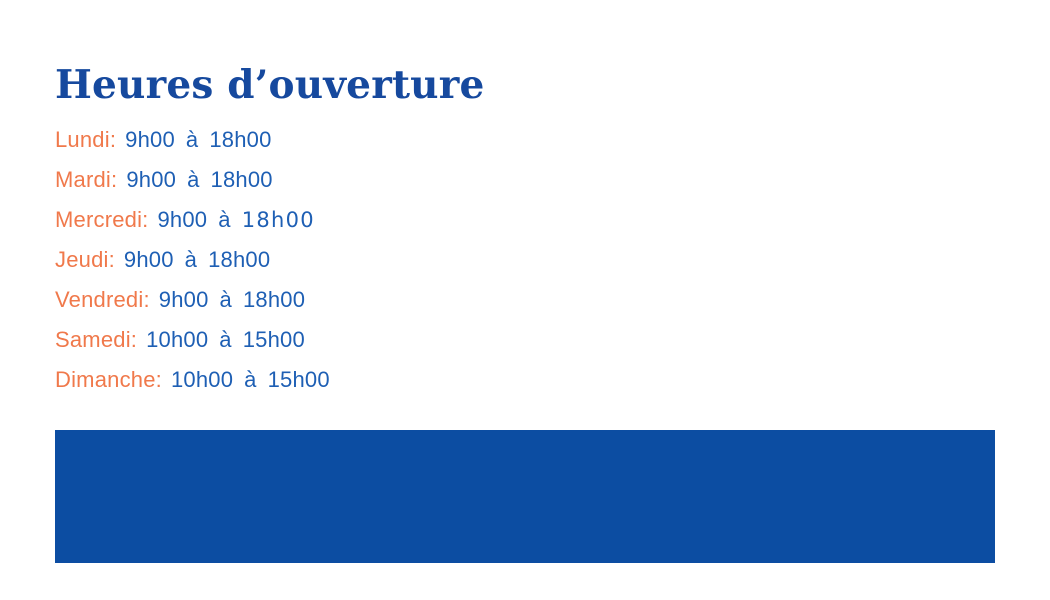  Describe the element at coordinates (552, 340) in the screenshot. I see `hours-row-saturday: Samedi: 10h00 à 15h00` at that location.